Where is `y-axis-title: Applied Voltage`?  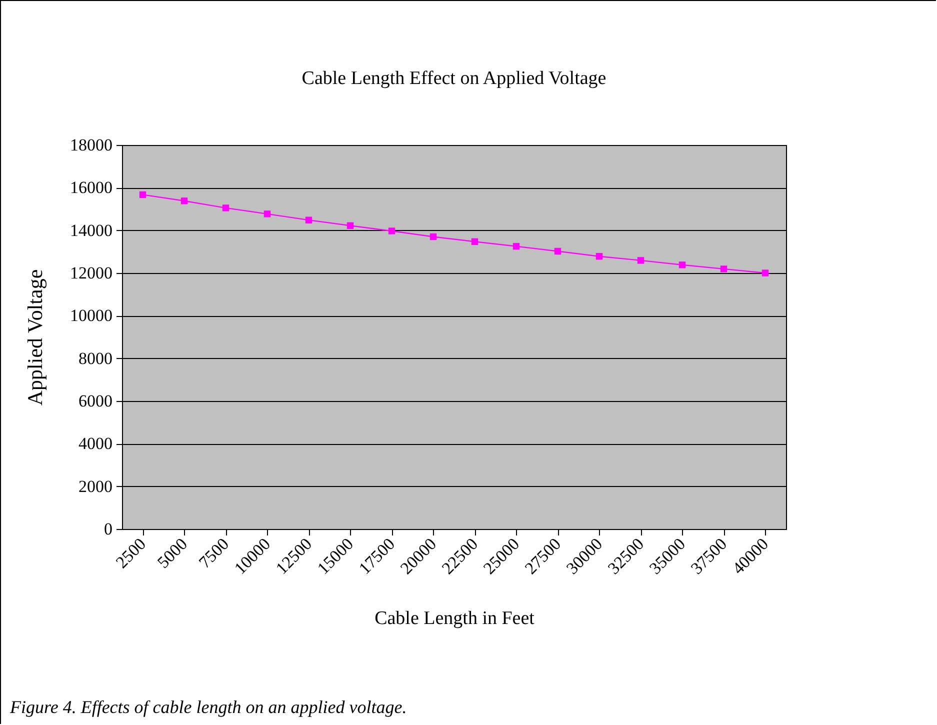
y-axis-title: Applied Voltage is located at coordinates (35, 337).